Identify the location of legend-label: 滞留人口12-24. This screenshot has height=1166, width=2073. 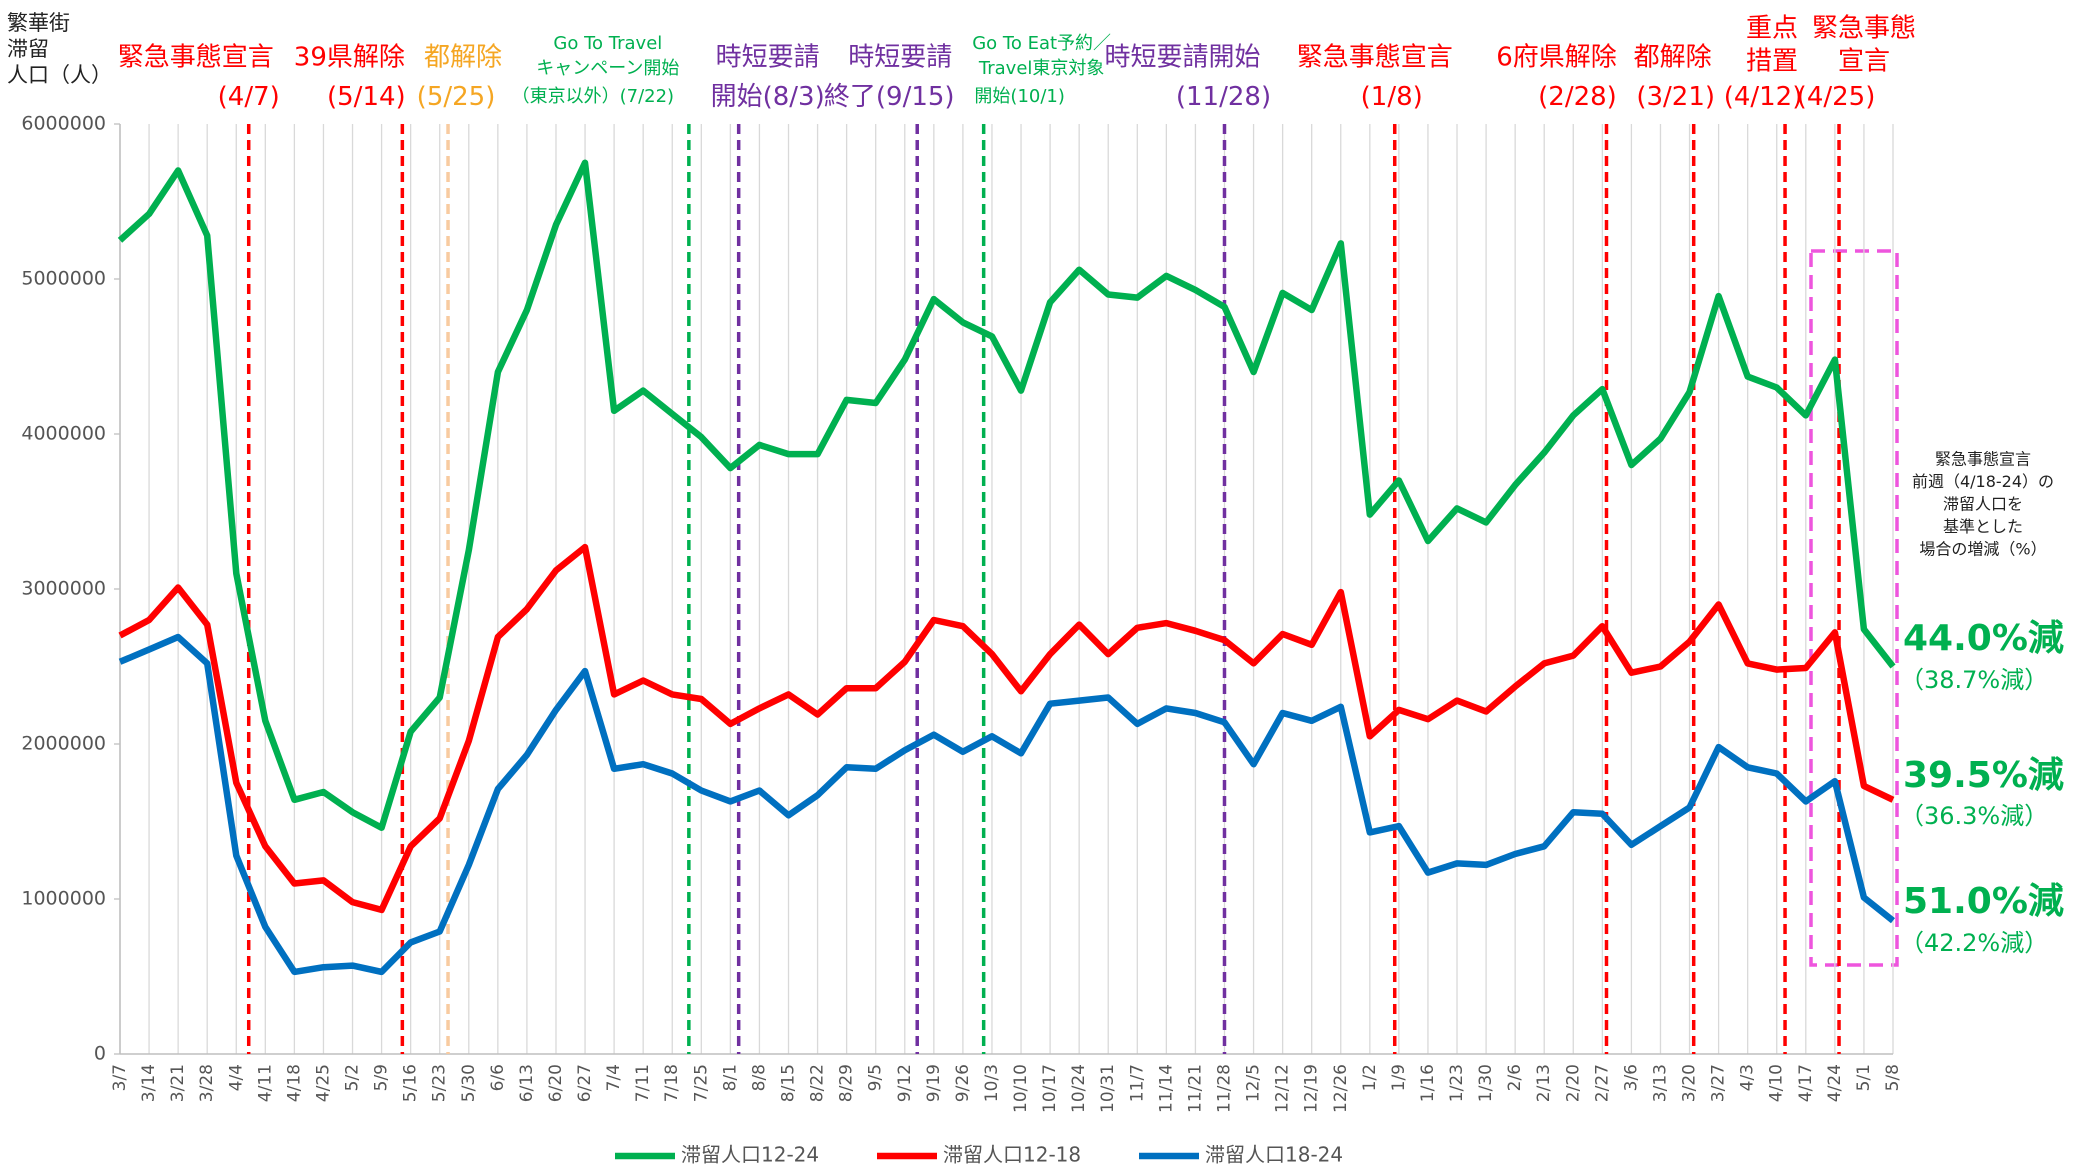
(750, 1154).